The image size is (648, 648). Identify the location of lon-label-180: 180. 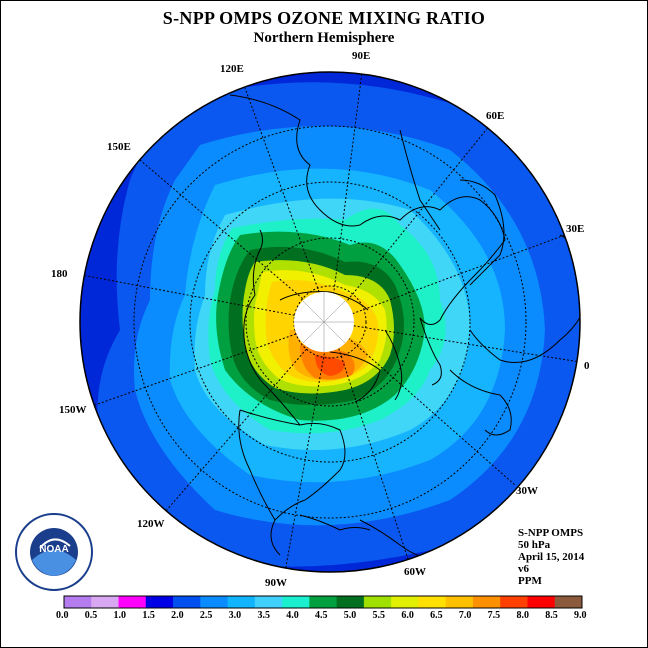
(59, 274).